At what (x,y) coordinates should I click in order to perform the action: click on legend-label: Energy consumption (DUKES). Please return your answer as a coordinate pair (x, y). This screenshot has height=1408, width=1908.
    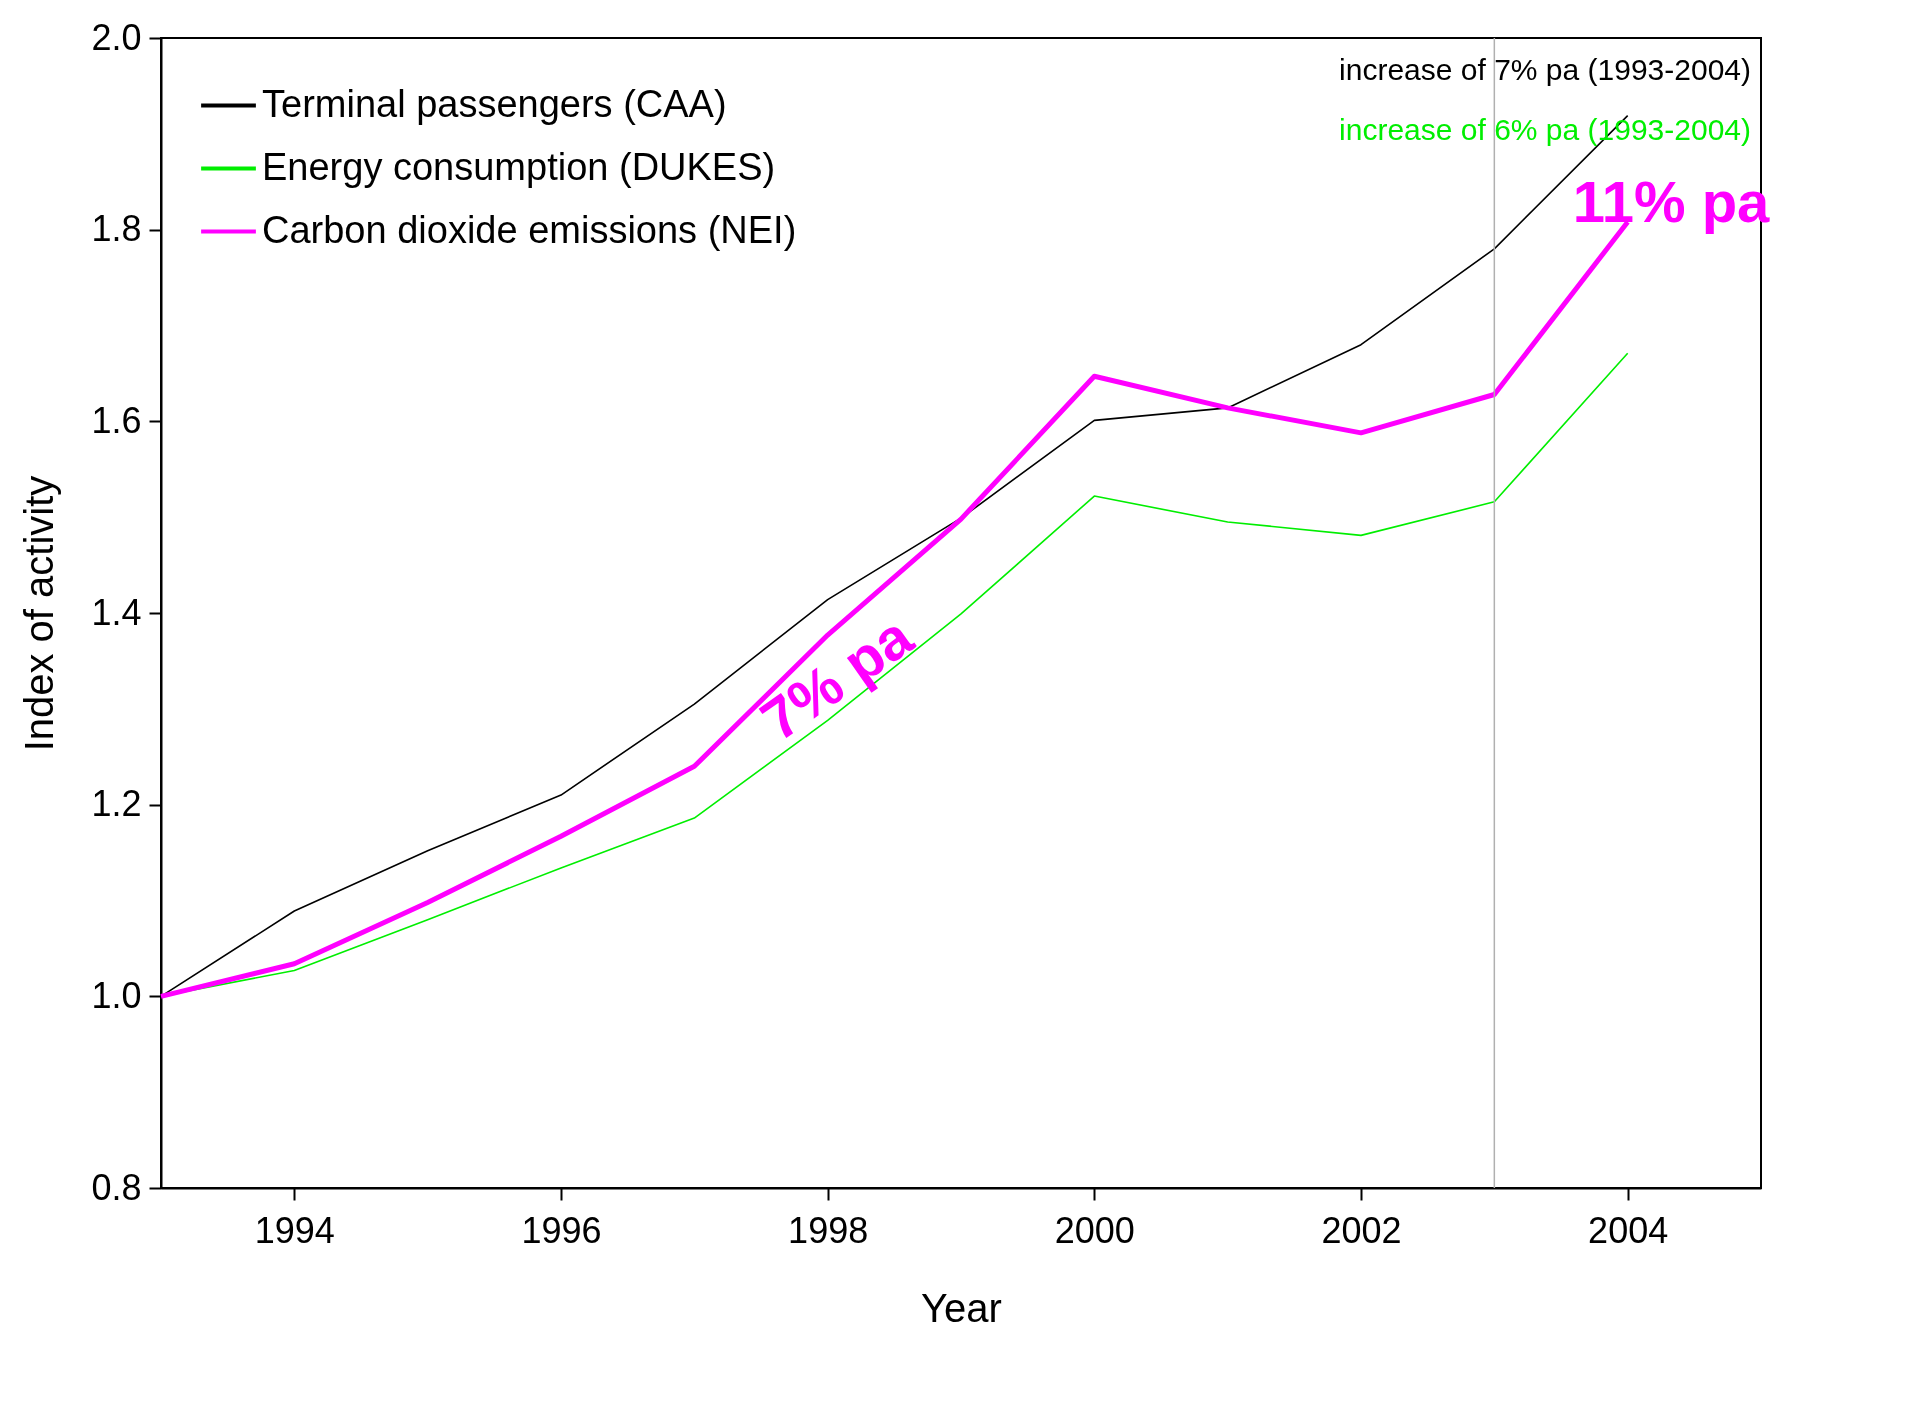
    Looking at the image, I should click on (519, 166).